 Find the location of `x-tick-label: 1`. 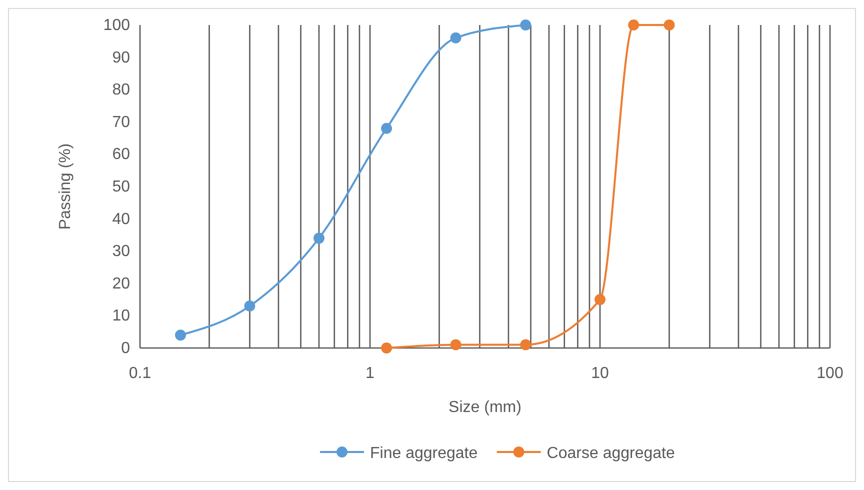

x-tick-label: 1 is located at coordinates (370, 373).